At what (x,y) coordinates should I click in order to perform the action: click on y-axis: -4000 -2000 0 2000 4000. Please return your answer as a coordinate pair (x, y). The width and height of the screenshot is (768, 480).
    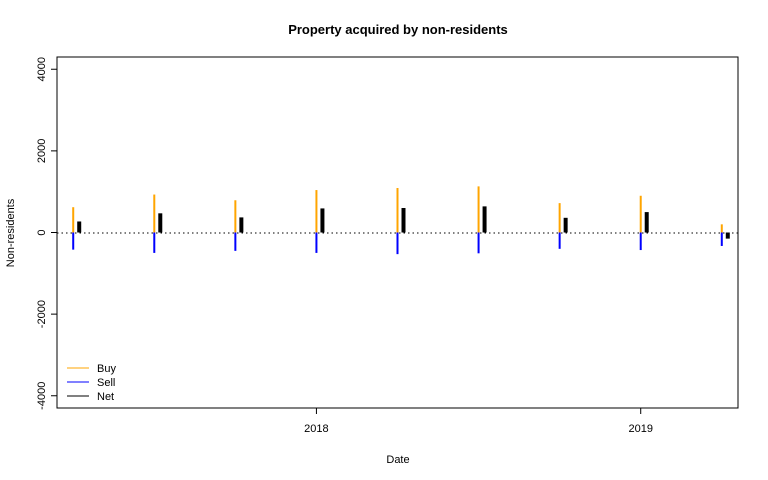
    Looking at the image, I should click on (46, 233).